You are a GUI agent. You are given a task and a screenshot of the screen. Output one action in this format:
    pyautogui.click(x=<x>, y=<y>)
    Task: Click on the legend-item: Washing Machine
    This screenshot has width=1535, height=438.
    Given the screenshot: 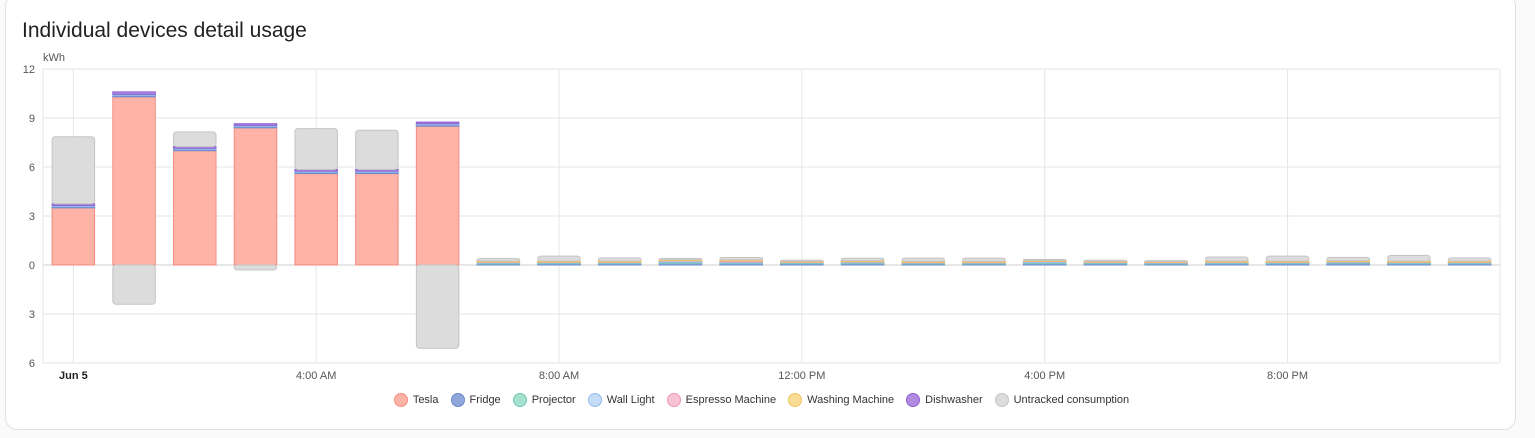 What is the action you would take?
    pyautogui.click(x=841, y=400)
    